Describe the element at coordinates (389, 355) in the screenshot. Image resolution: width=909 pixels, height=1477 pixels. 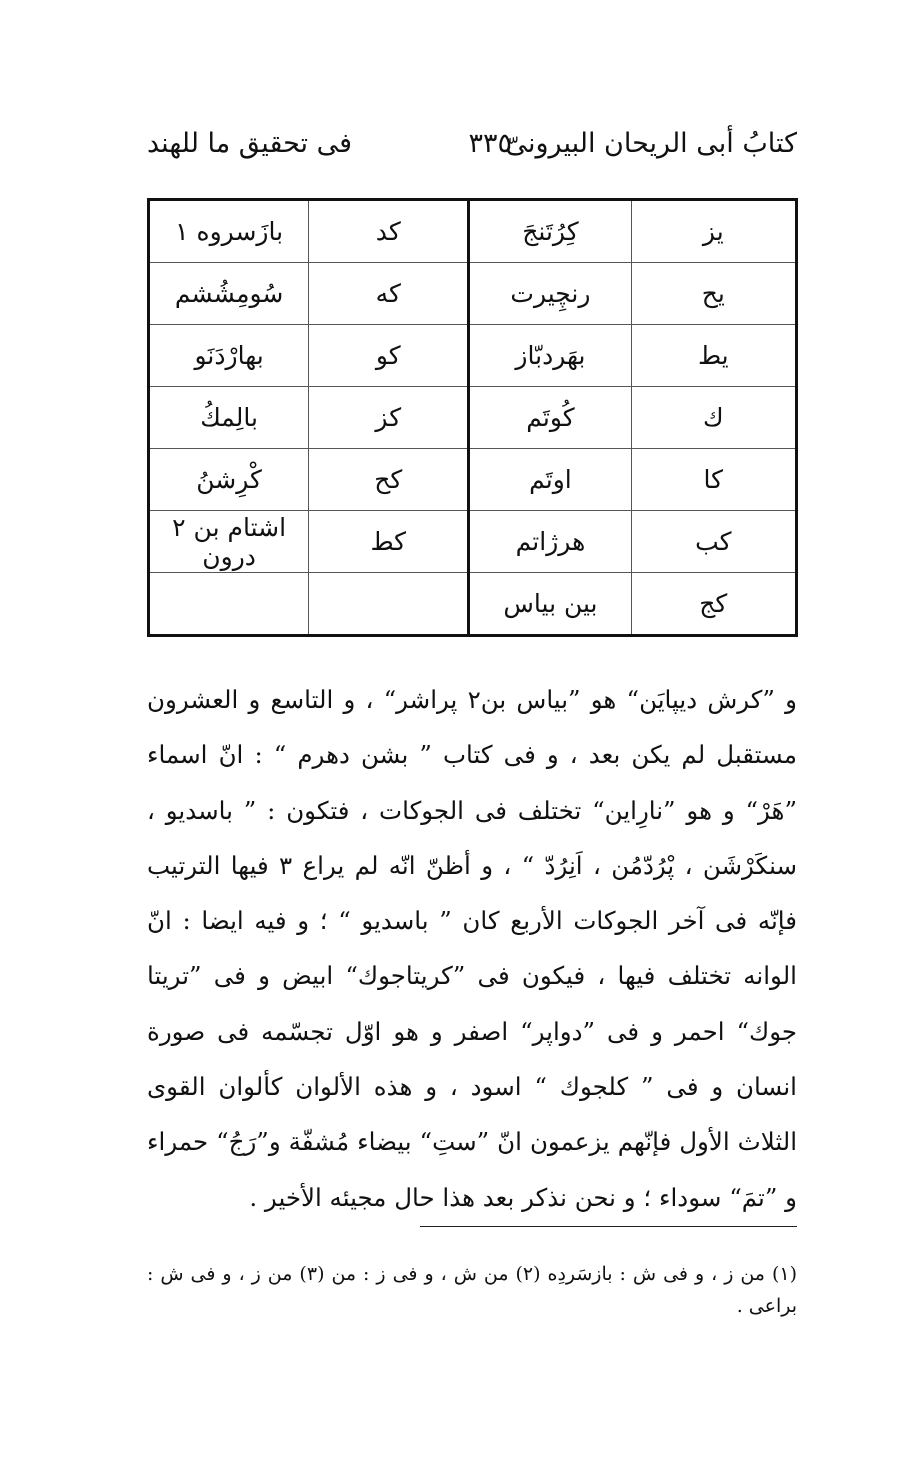
I see `table-cell: كو` at that location.